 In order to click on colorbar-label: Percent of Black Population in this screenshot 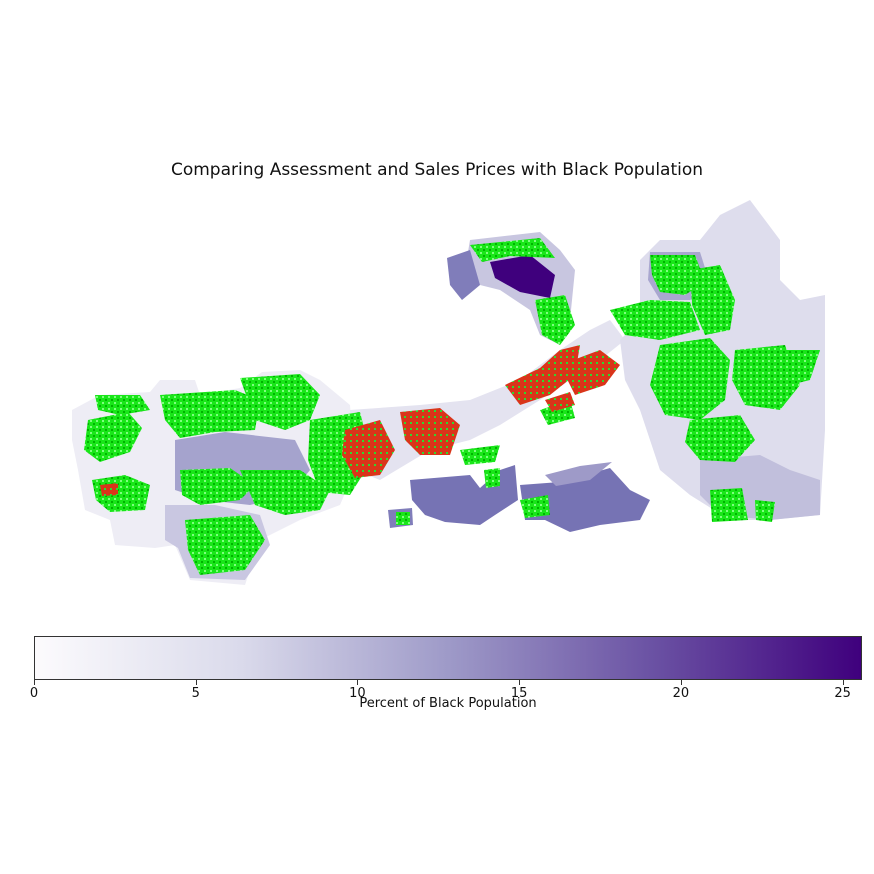, I will do `click(448, 703)`.